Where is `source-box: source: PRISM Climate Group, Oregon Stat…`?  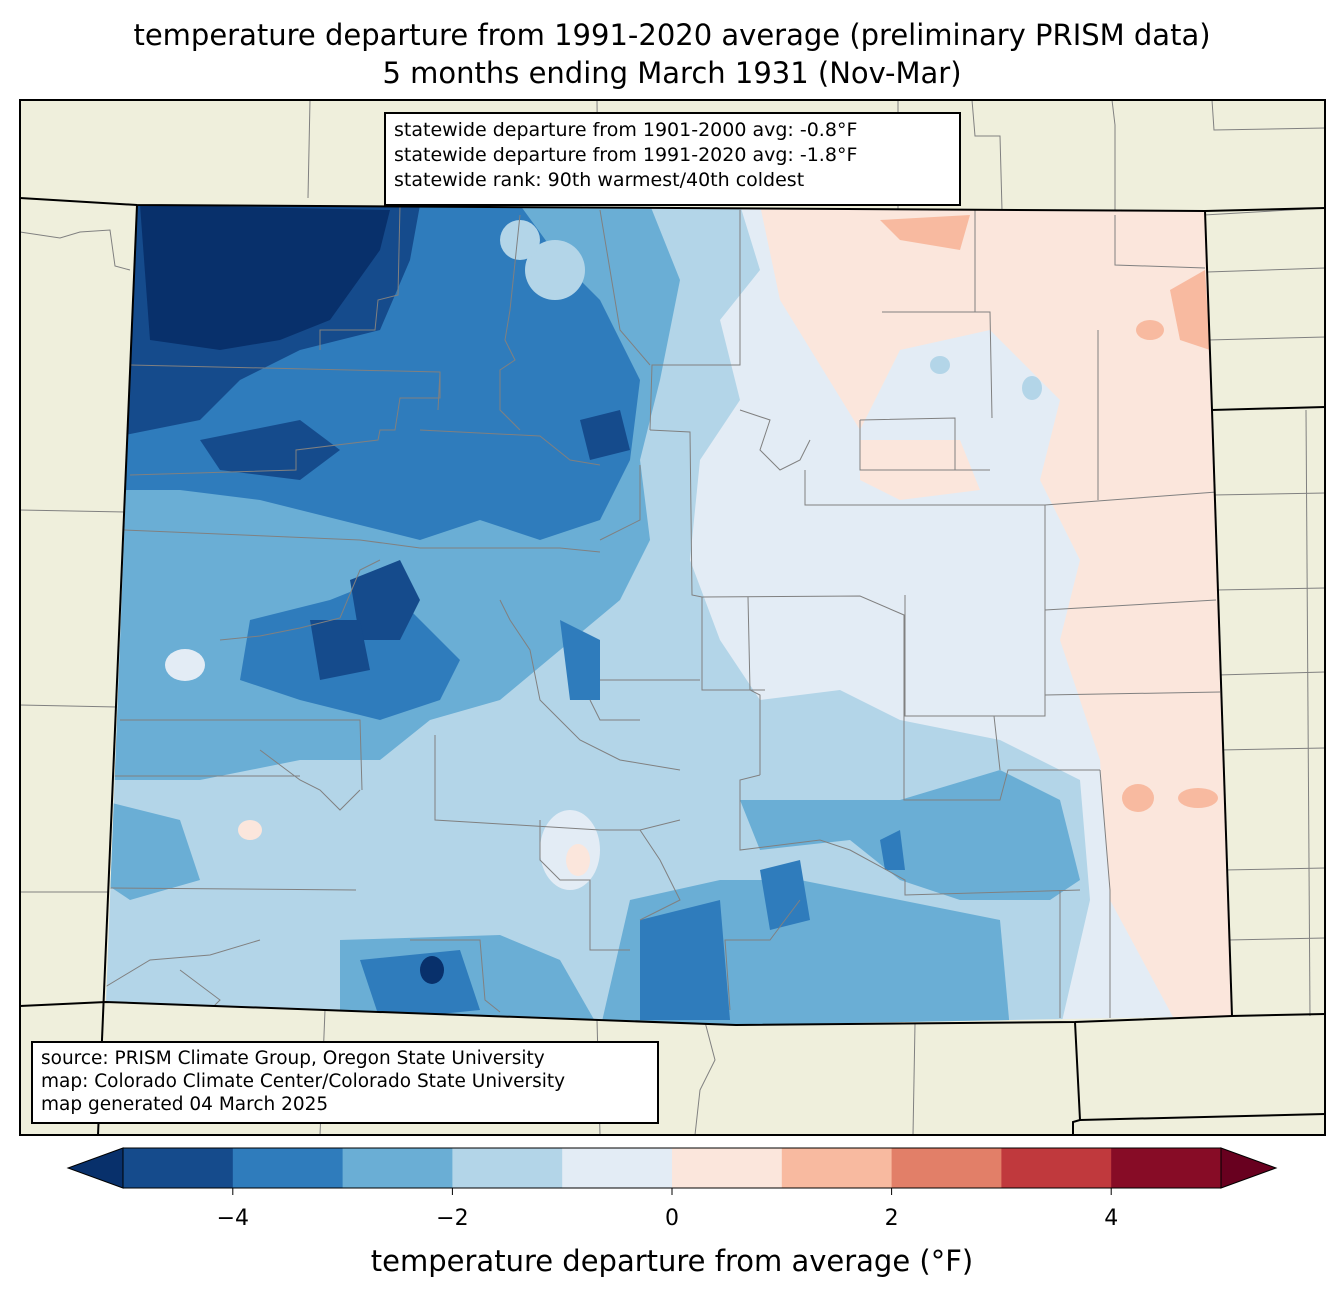
source-box: source: PRISM Climate Group, Oregon Stat… is located at coordinates (345, 1082).